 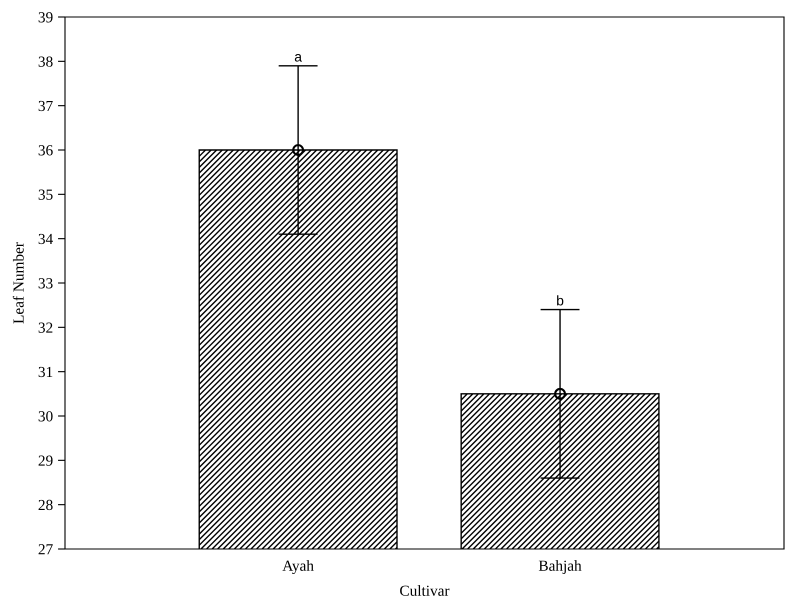 What do you see at coordinates (298, 58) in the screenshot?
I see `annotation: a` at bounding box center [298, 58].